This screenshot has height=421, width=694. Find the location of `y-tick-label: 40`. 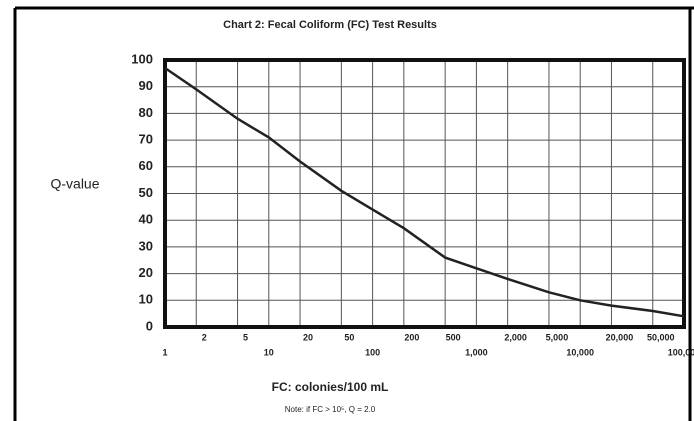

y-tick-label: 40 is located at coordinates (146, 219).